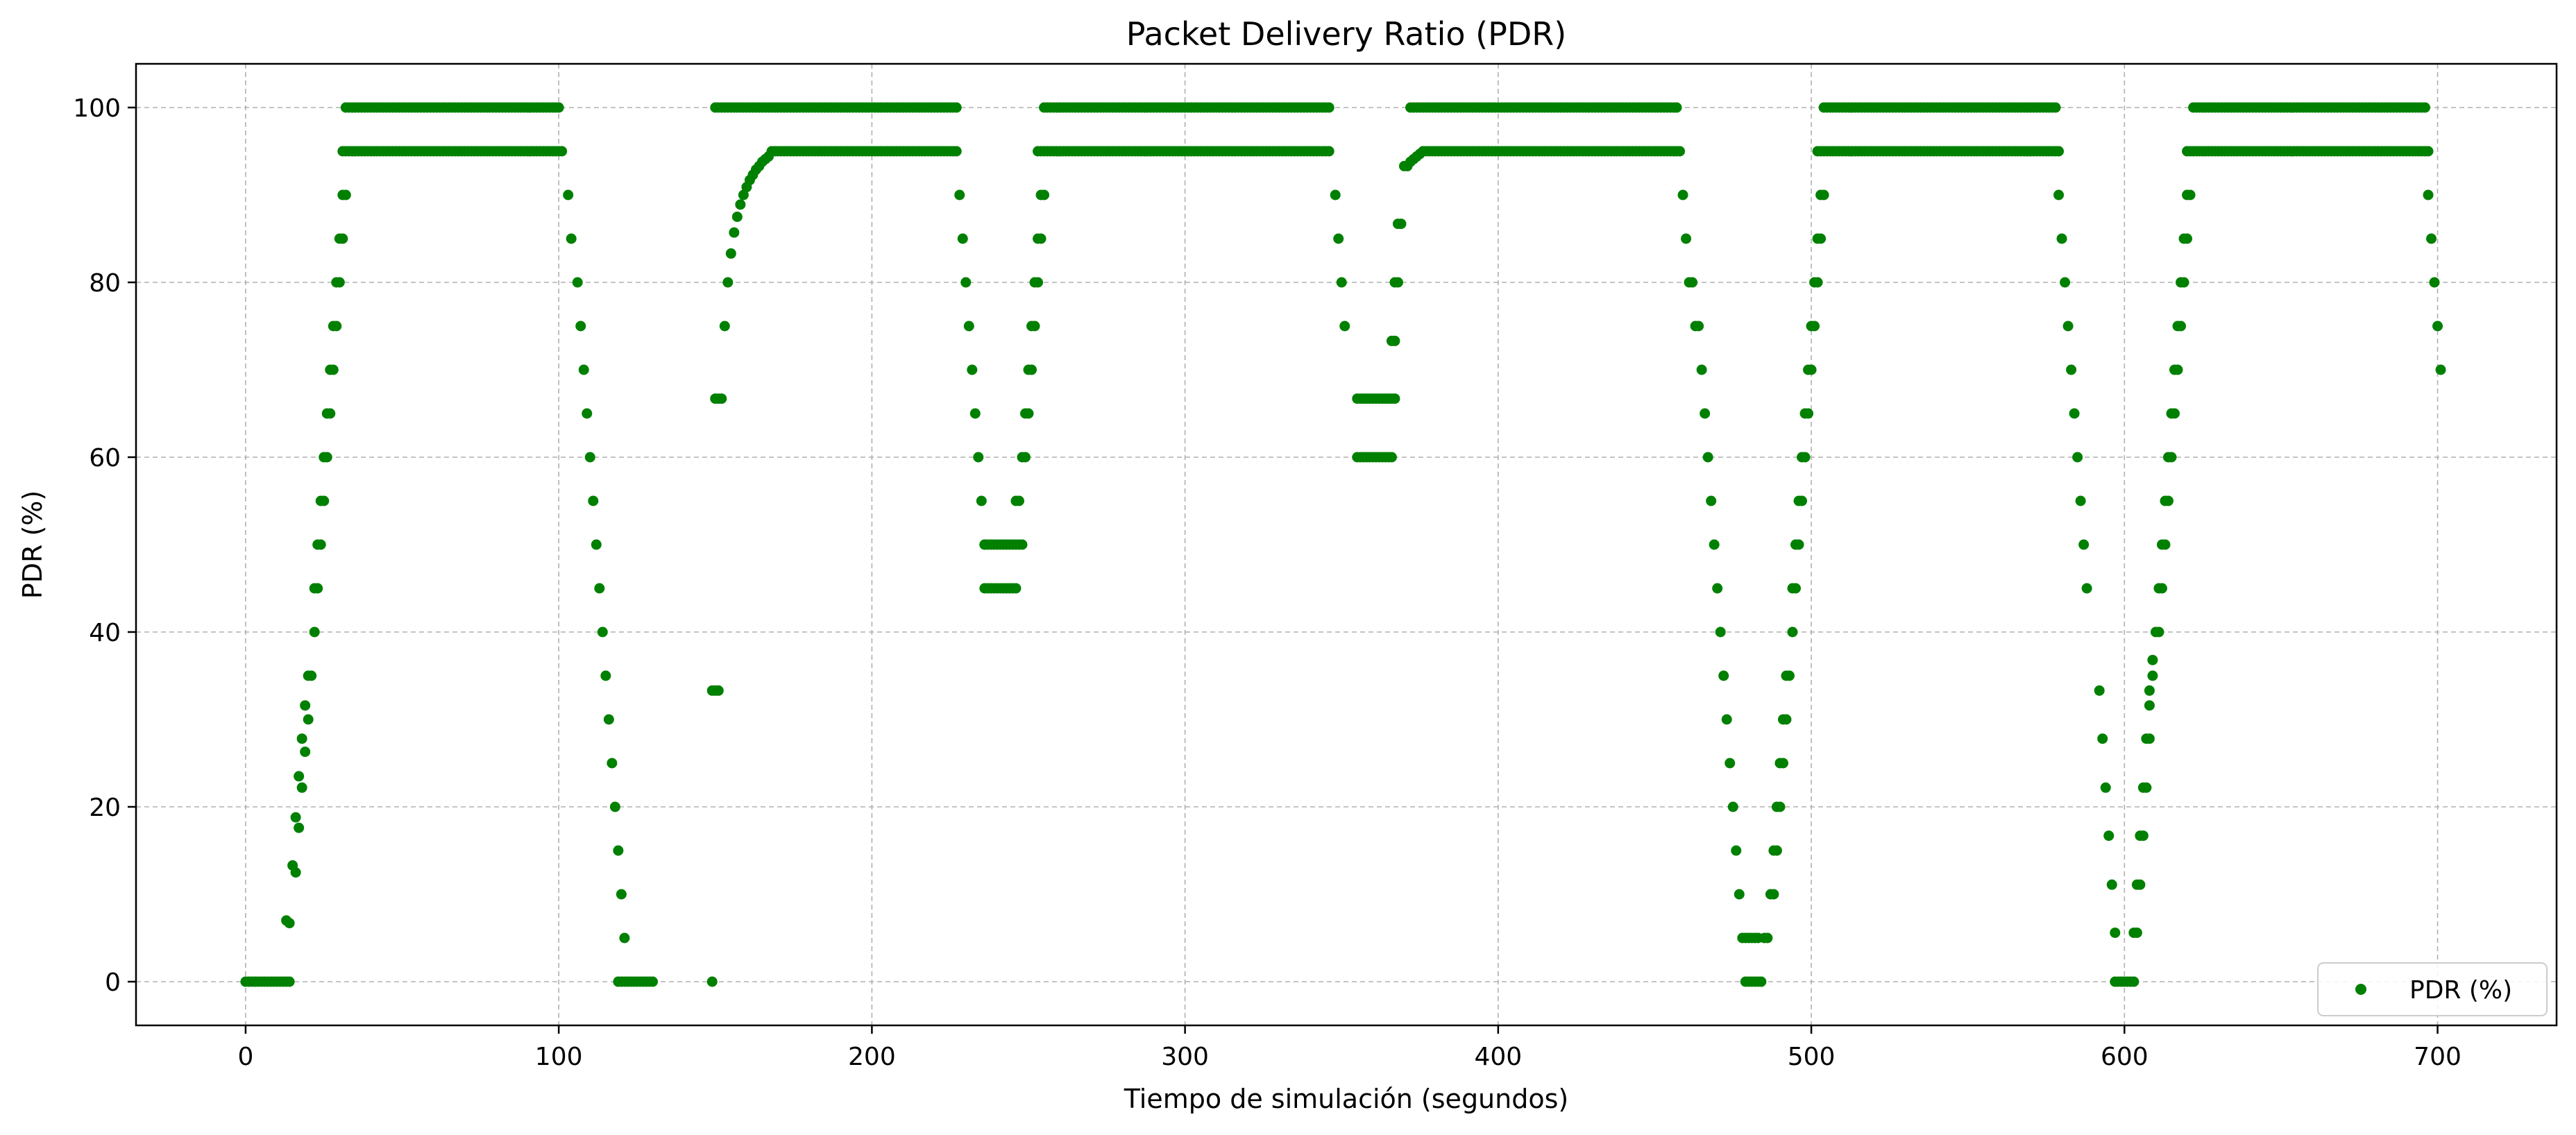 This screenshot has height=1135, width=2576. Describe the element at coordinates (872, 1057) in the screenshot. I see `x-tick-label: 200` at that location.